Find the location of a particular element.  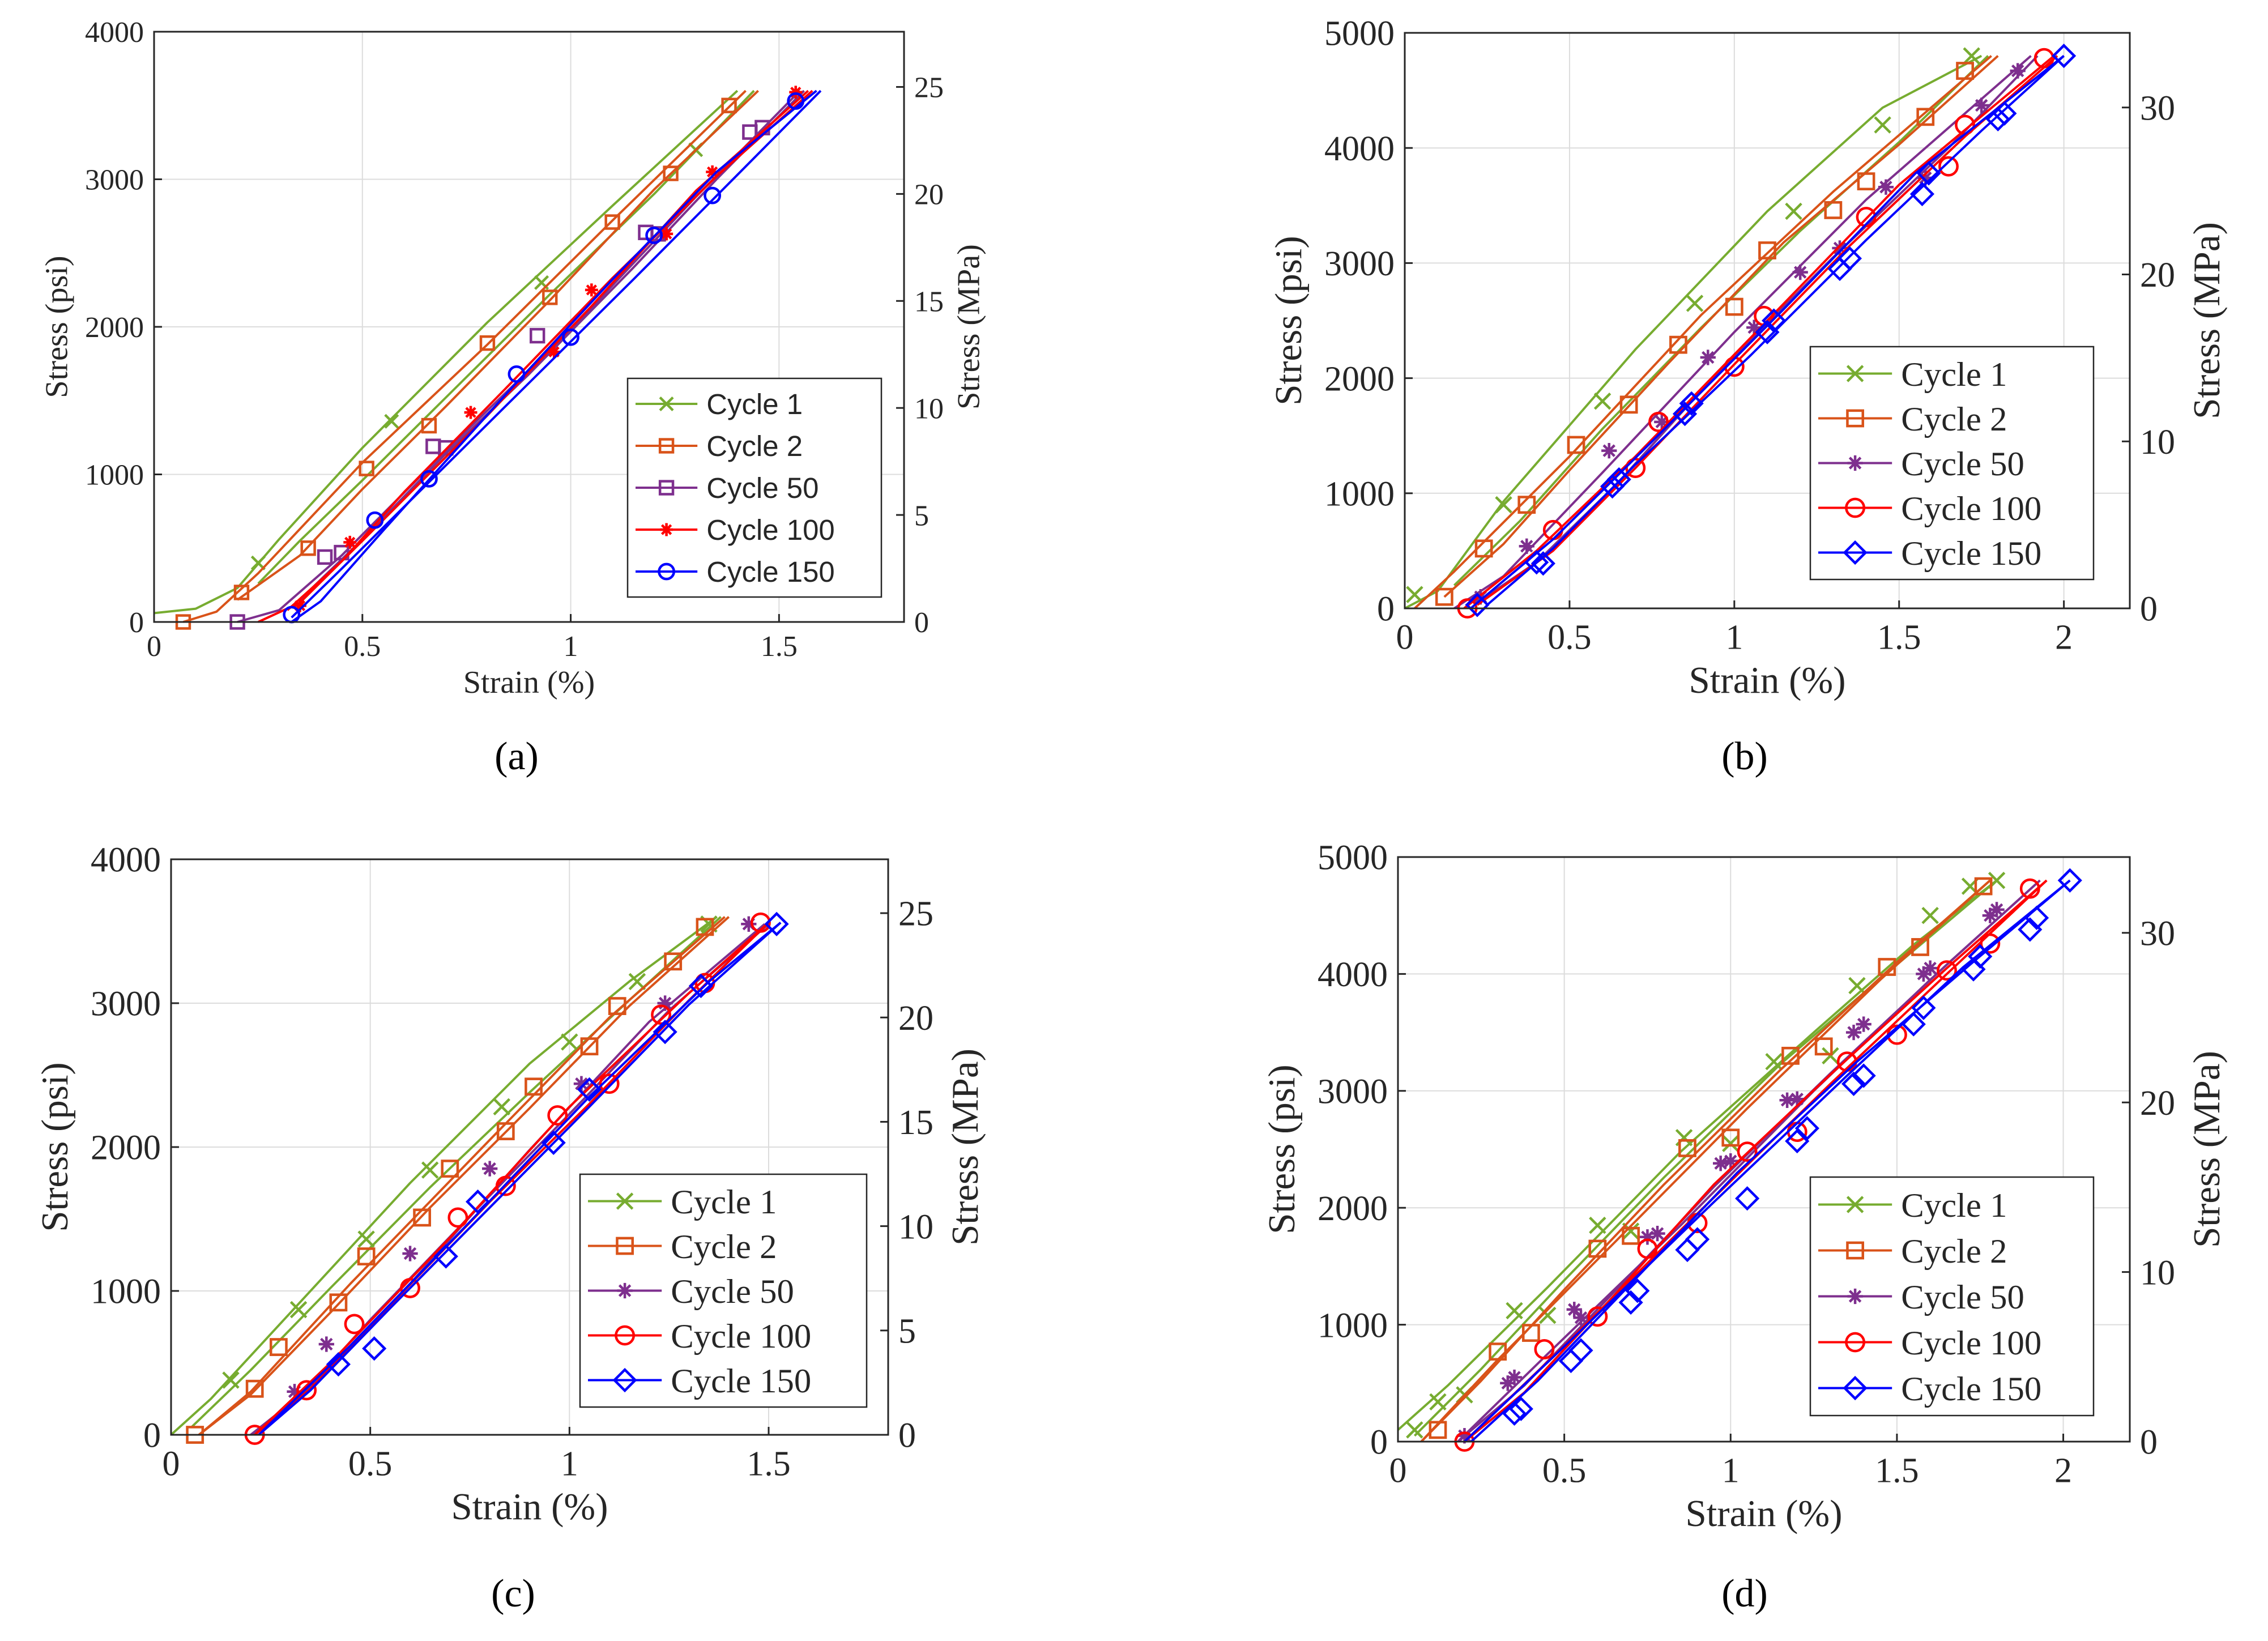

y-tick-label: 0 is located at coordinates (1379, 1442).